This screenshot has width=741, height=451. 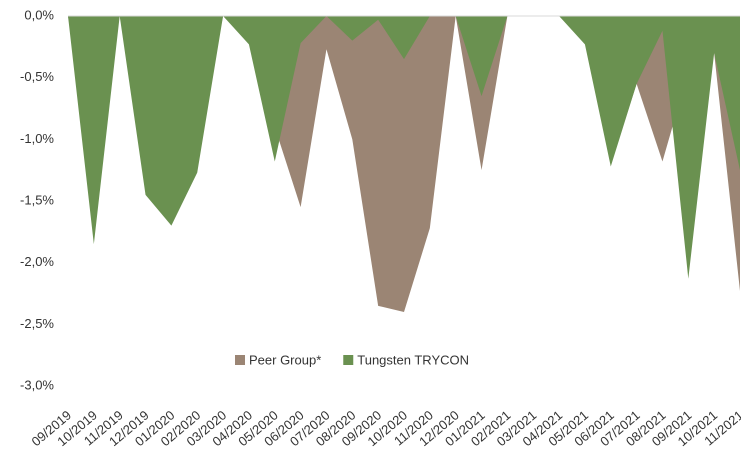 I want to click on y-tick-label: 0,0%, so click(x=39, y=14).